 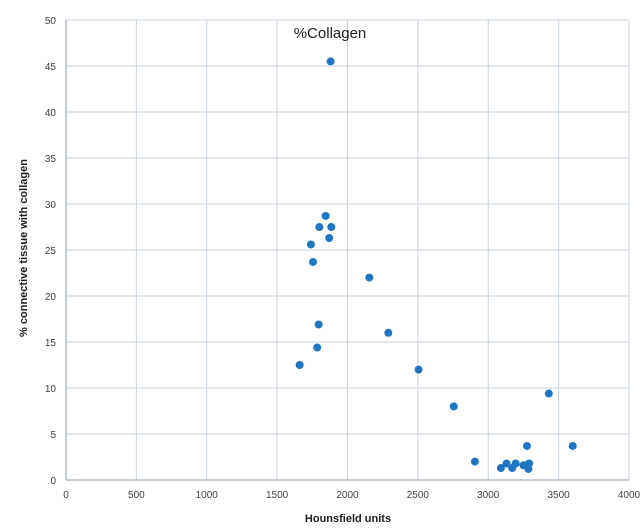 I want to click on y-tick-label: 5, so click(x=53, y=435).